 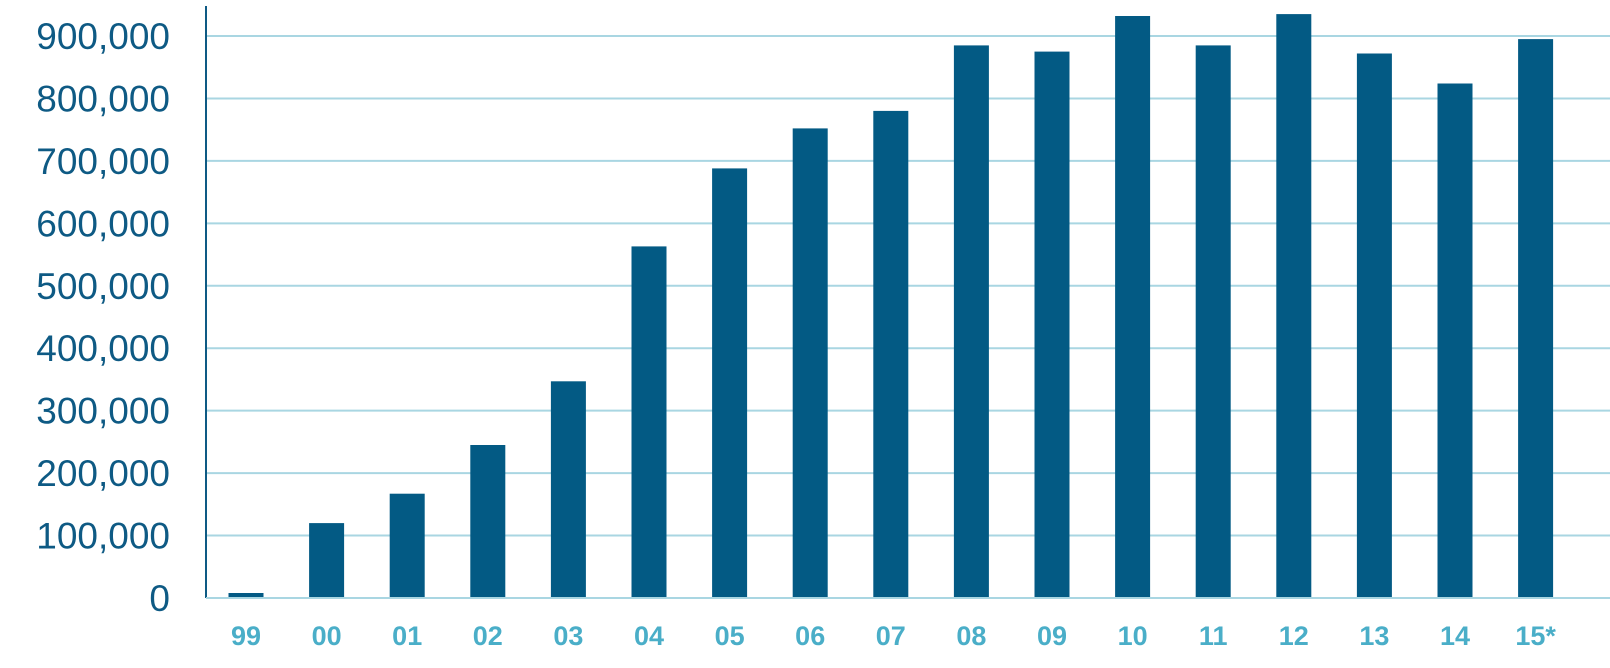 What do you see at coordinates (103, 36) in the screenshot?
I see `y-tick-label: 900,000` at bounding box center [103, 36].